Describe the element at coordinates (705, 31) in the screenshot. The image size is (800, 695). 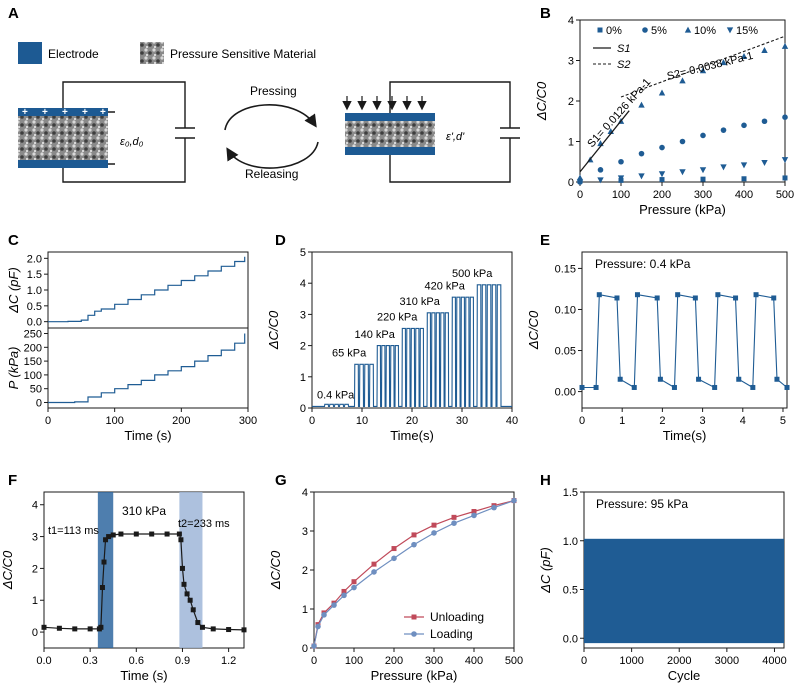
I see `legend-label: 10%` at that location.